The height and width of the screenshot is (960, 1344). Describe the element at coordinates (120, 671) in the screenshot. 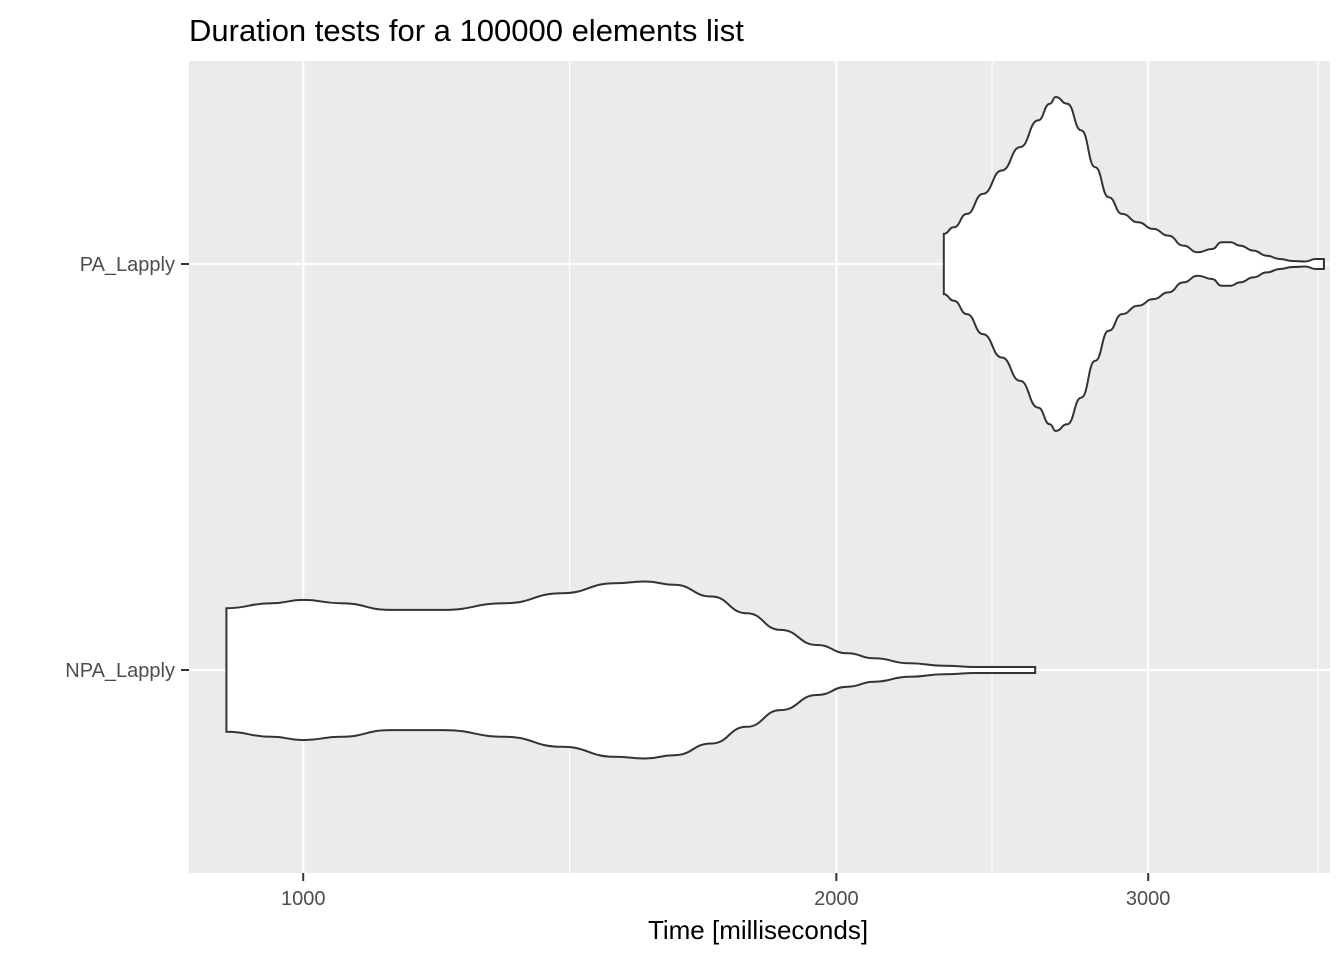

I see `y-tick-label-1: NPA_Lapply` at that location.